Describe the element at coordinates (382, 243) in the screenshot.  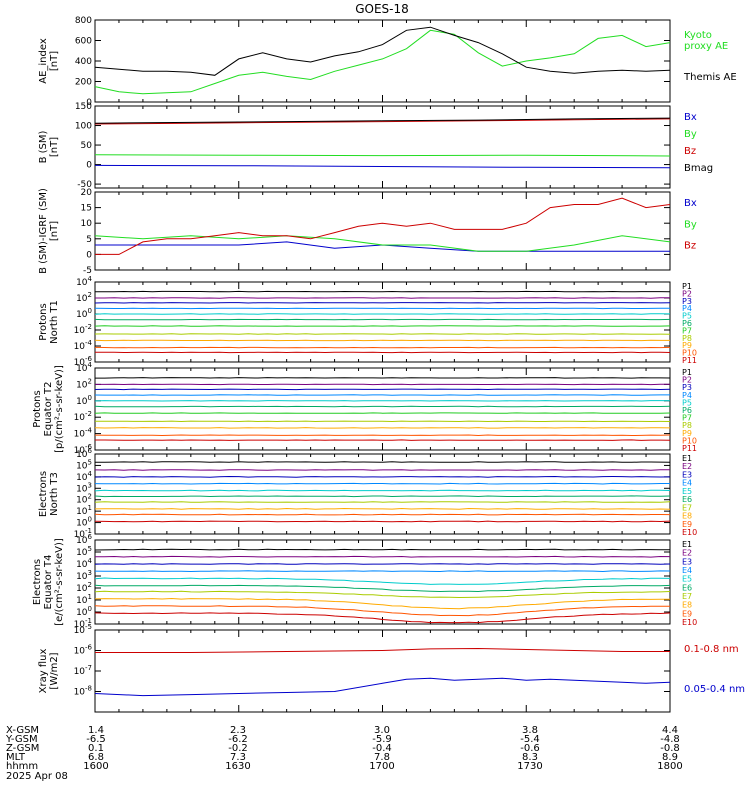
I see `series-by` at that location.